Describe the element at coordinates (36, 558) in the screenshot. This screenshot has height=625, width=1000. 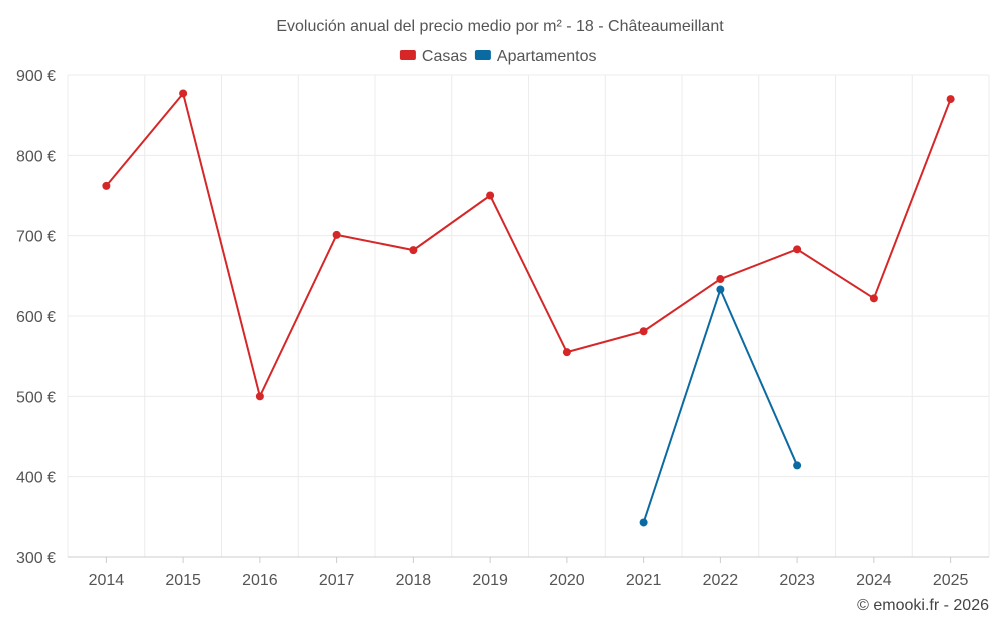
I see `y-tick-label: 300 €` at that location.